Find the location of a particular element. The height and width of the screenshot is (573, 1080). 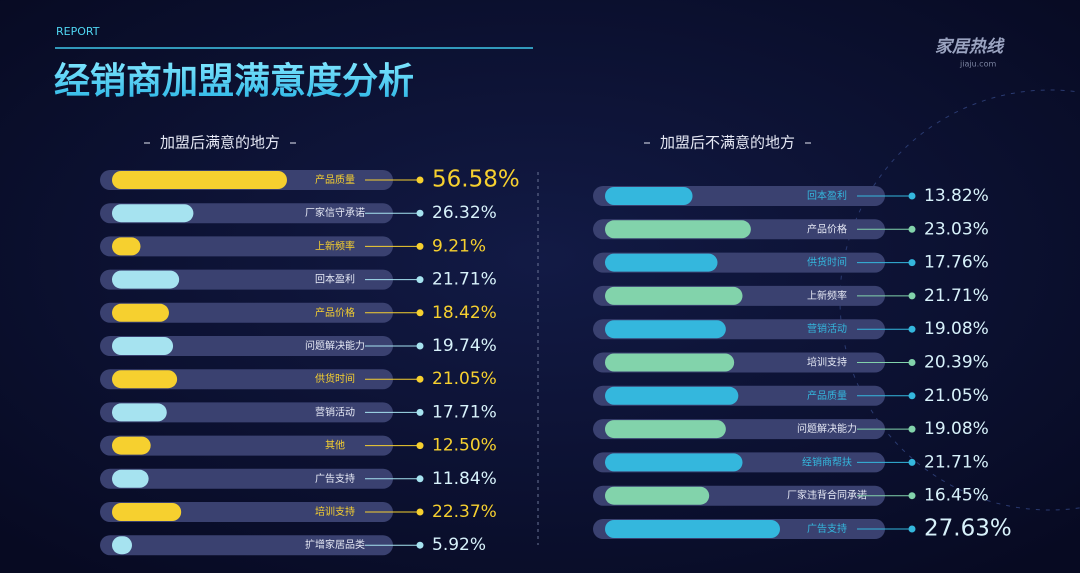

value-label: 16.45% is located at coordinates (956, 496).